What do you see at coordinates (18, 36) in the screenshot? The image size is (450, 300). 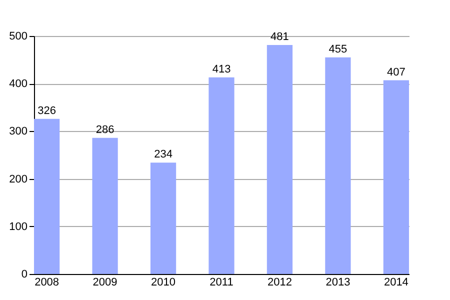 I see `y-tick-label: 500` at bounding box center [18, 36].